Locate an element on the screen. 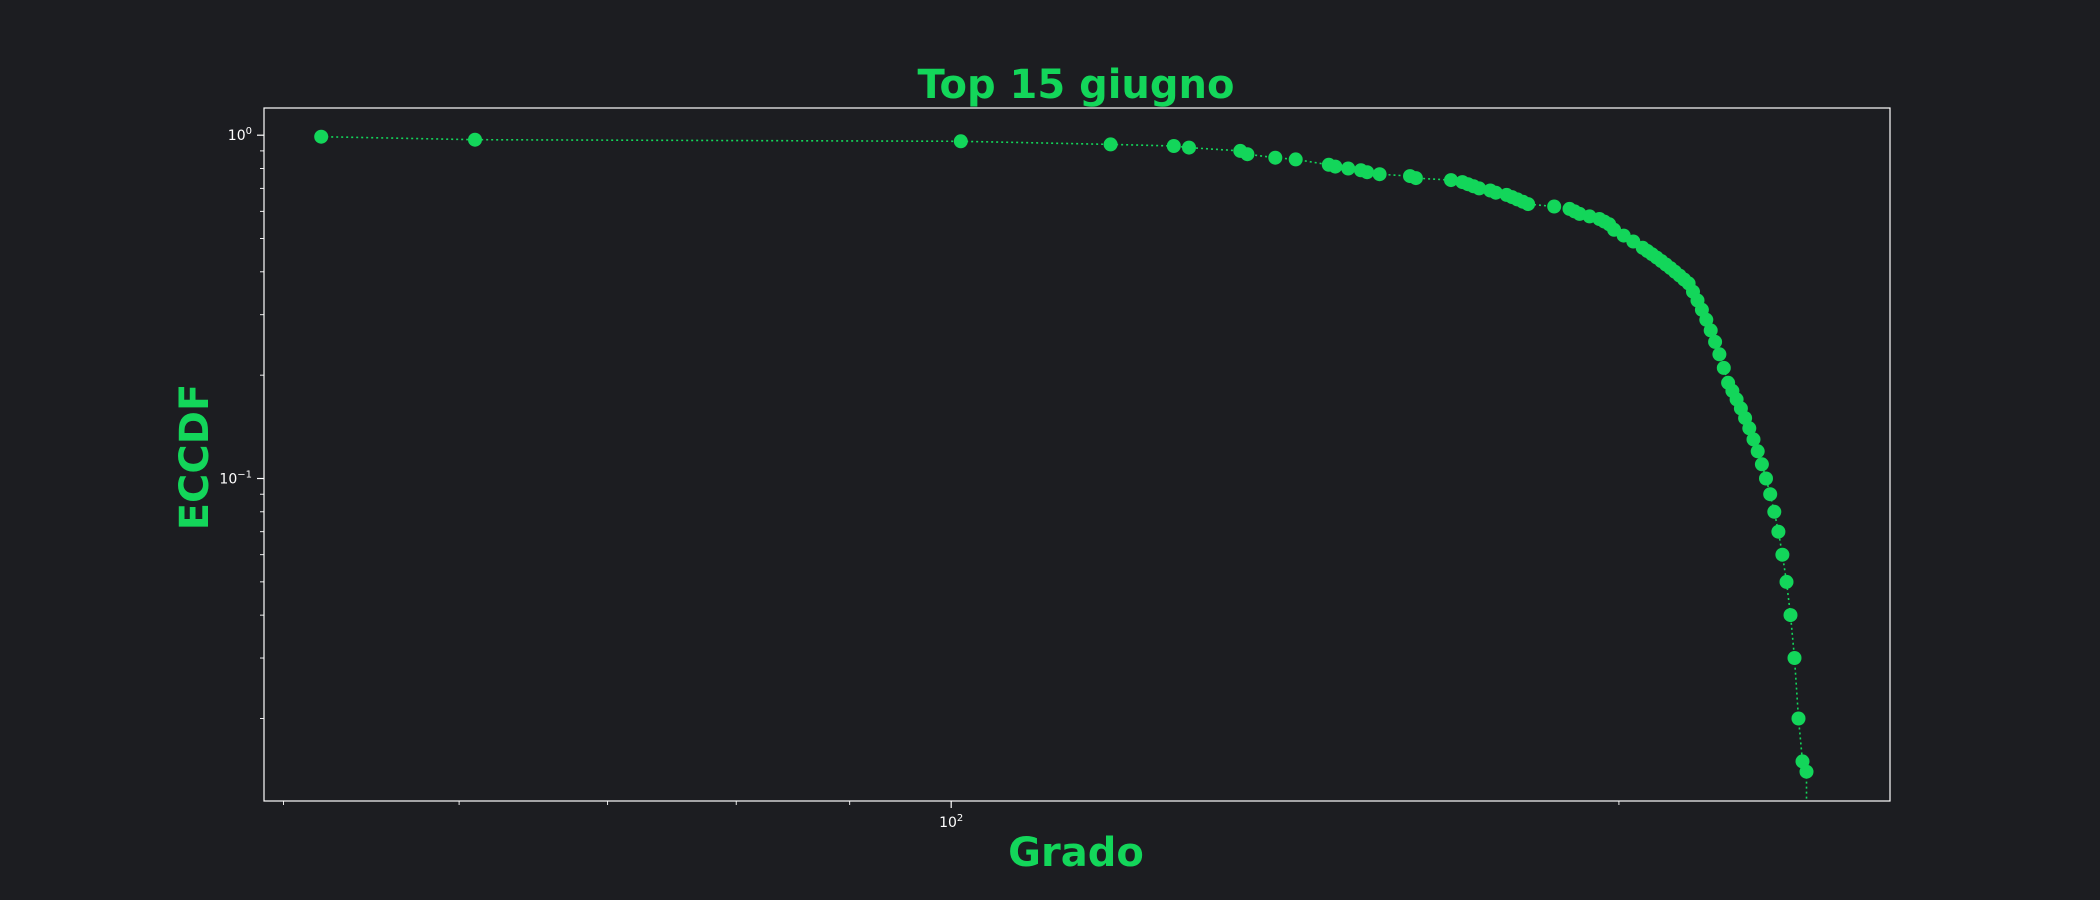 This screenshot has width=2100, height=900. chart-title: Top 15 giugno is located at coordinates (1075, 85).